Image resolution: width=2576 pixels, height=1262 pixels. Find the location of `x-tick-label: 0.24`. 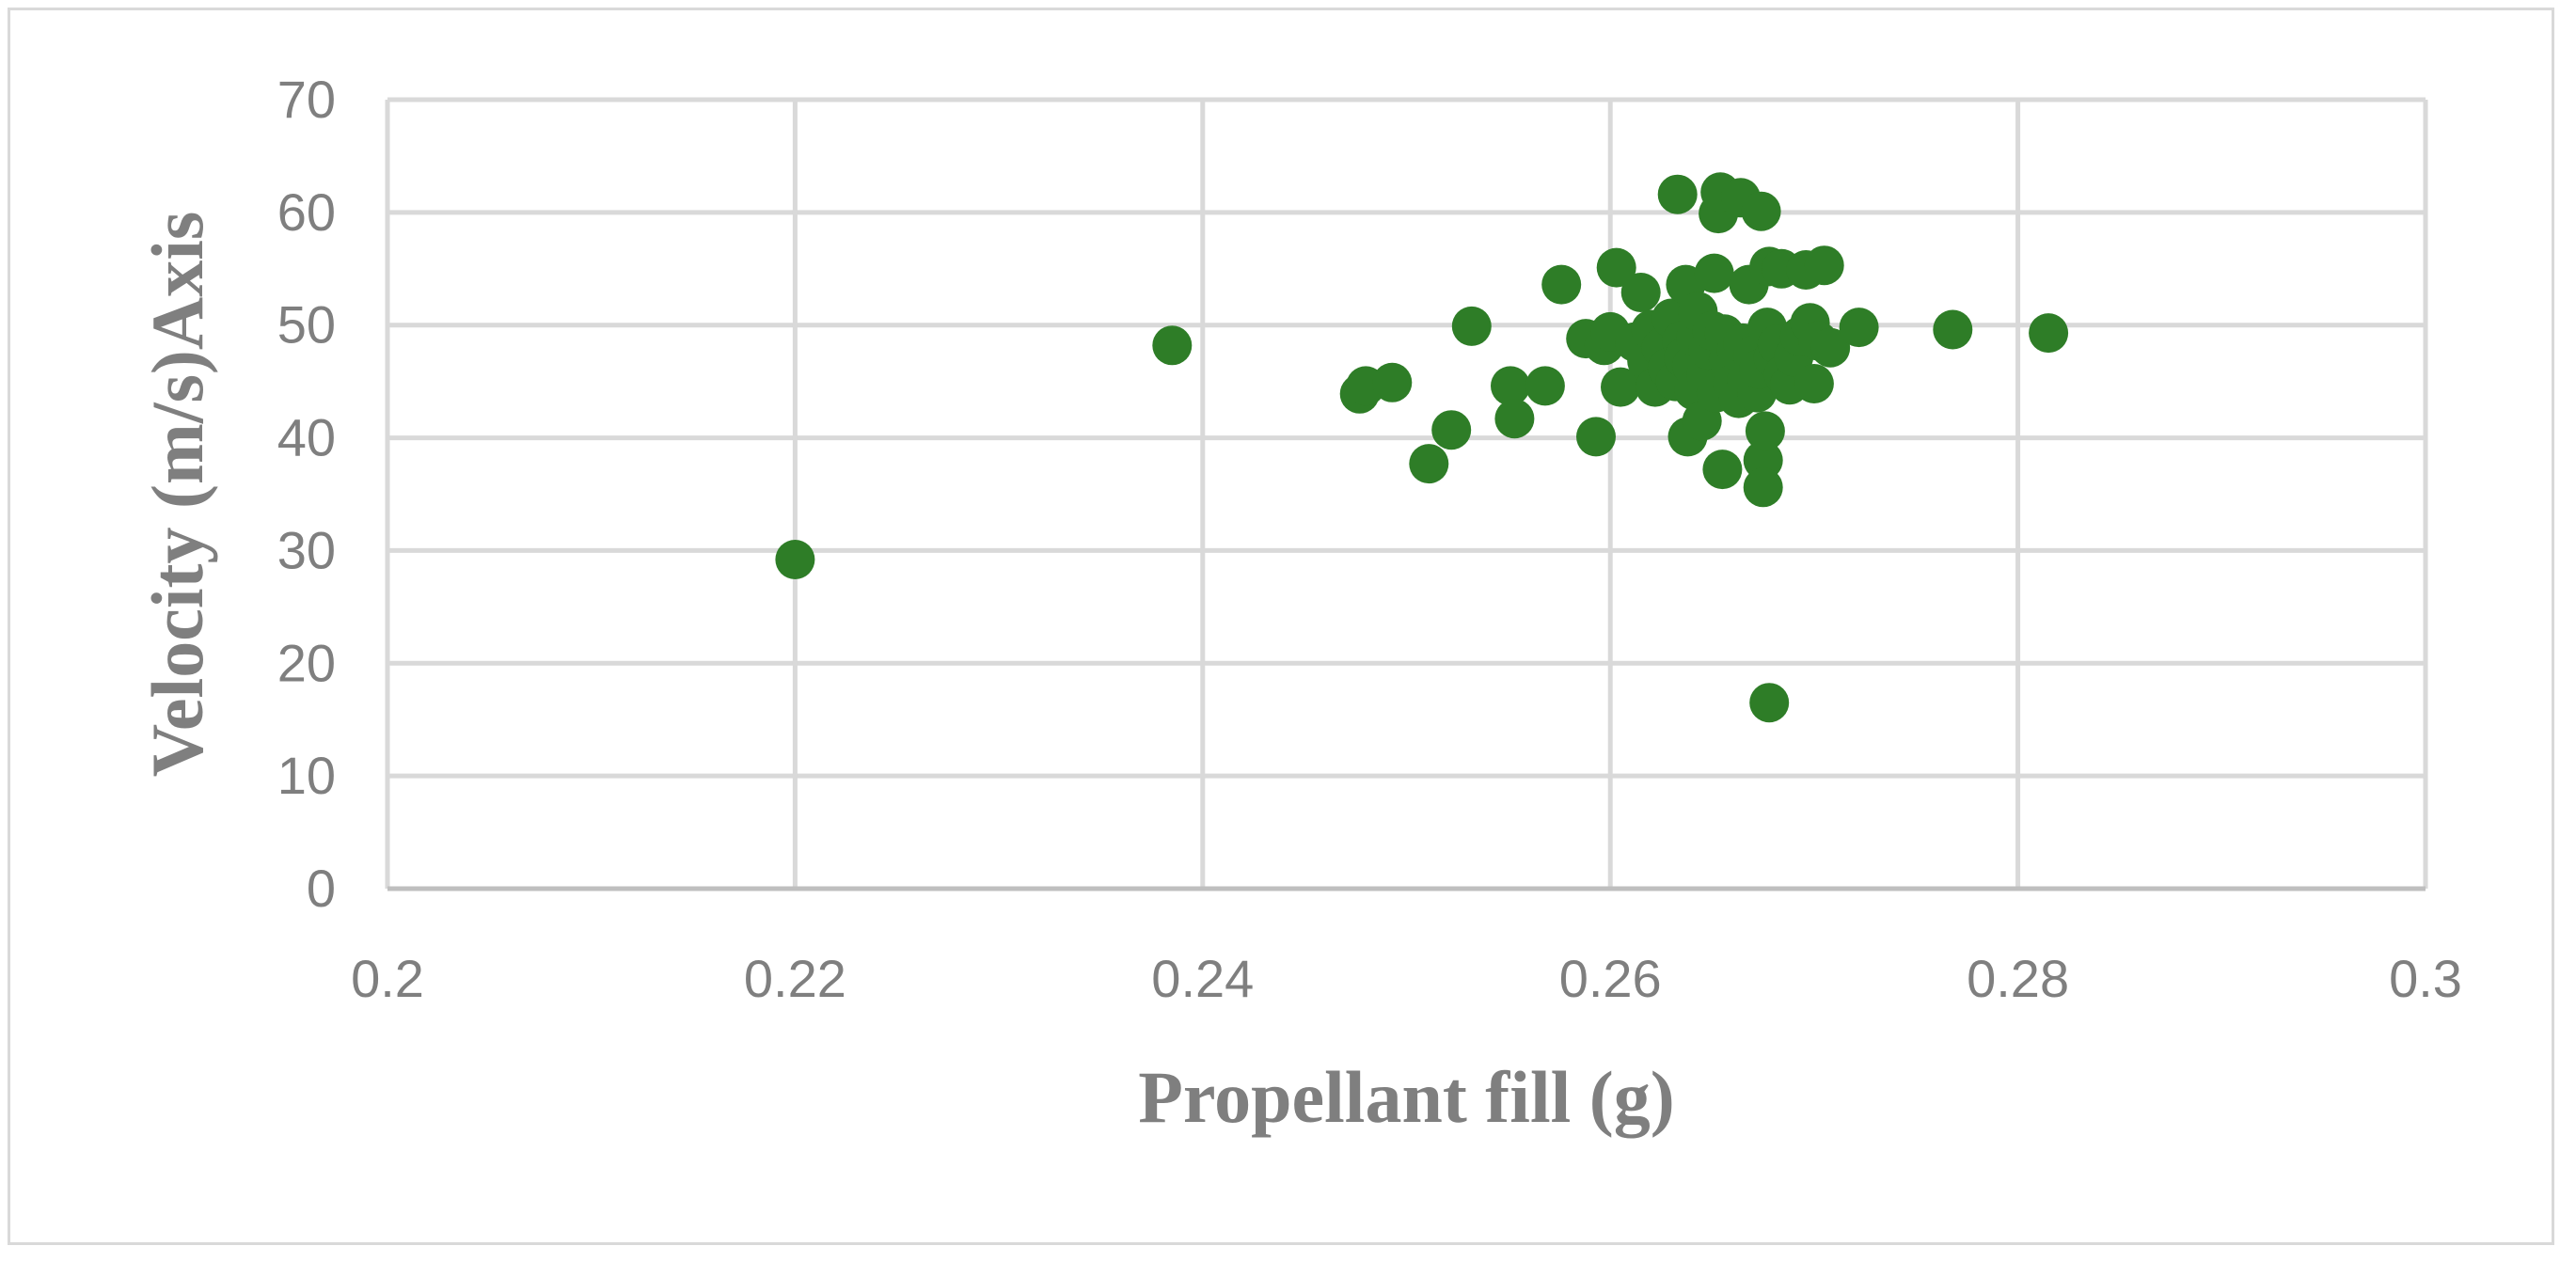

x-tick-label: 0.24 is located at coordinates (1202, 978).